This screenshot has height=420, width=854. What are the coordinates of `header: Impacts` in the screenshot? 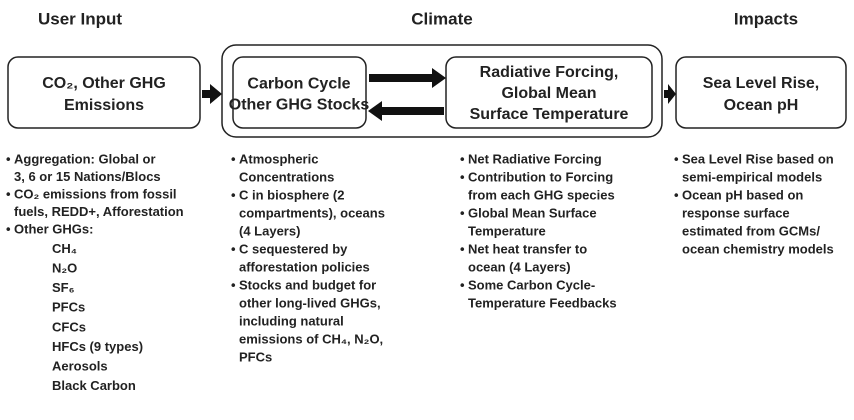 It's located at (766, 18).